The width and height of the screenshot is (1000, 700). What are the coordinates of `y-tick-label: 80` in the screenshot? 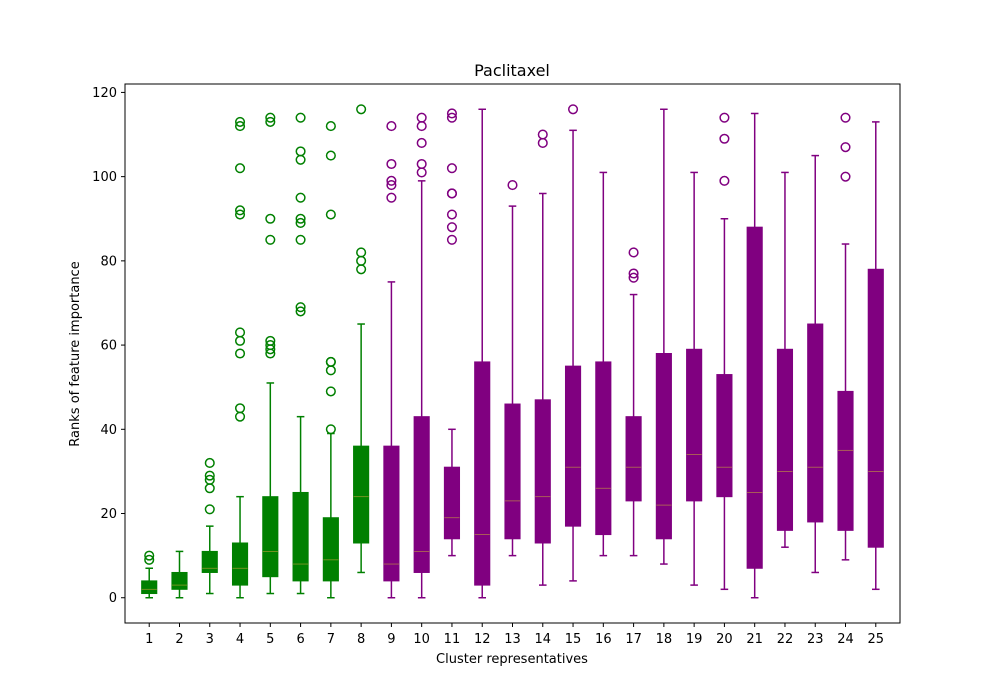 It's located at (108, 261).